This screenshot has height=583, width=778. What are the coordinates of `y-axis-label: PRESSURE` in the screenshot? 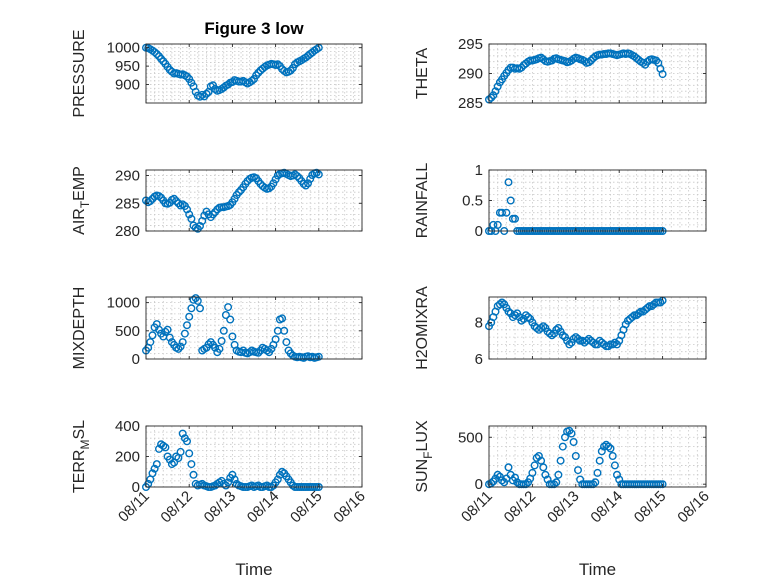 It's located at (79, 73).